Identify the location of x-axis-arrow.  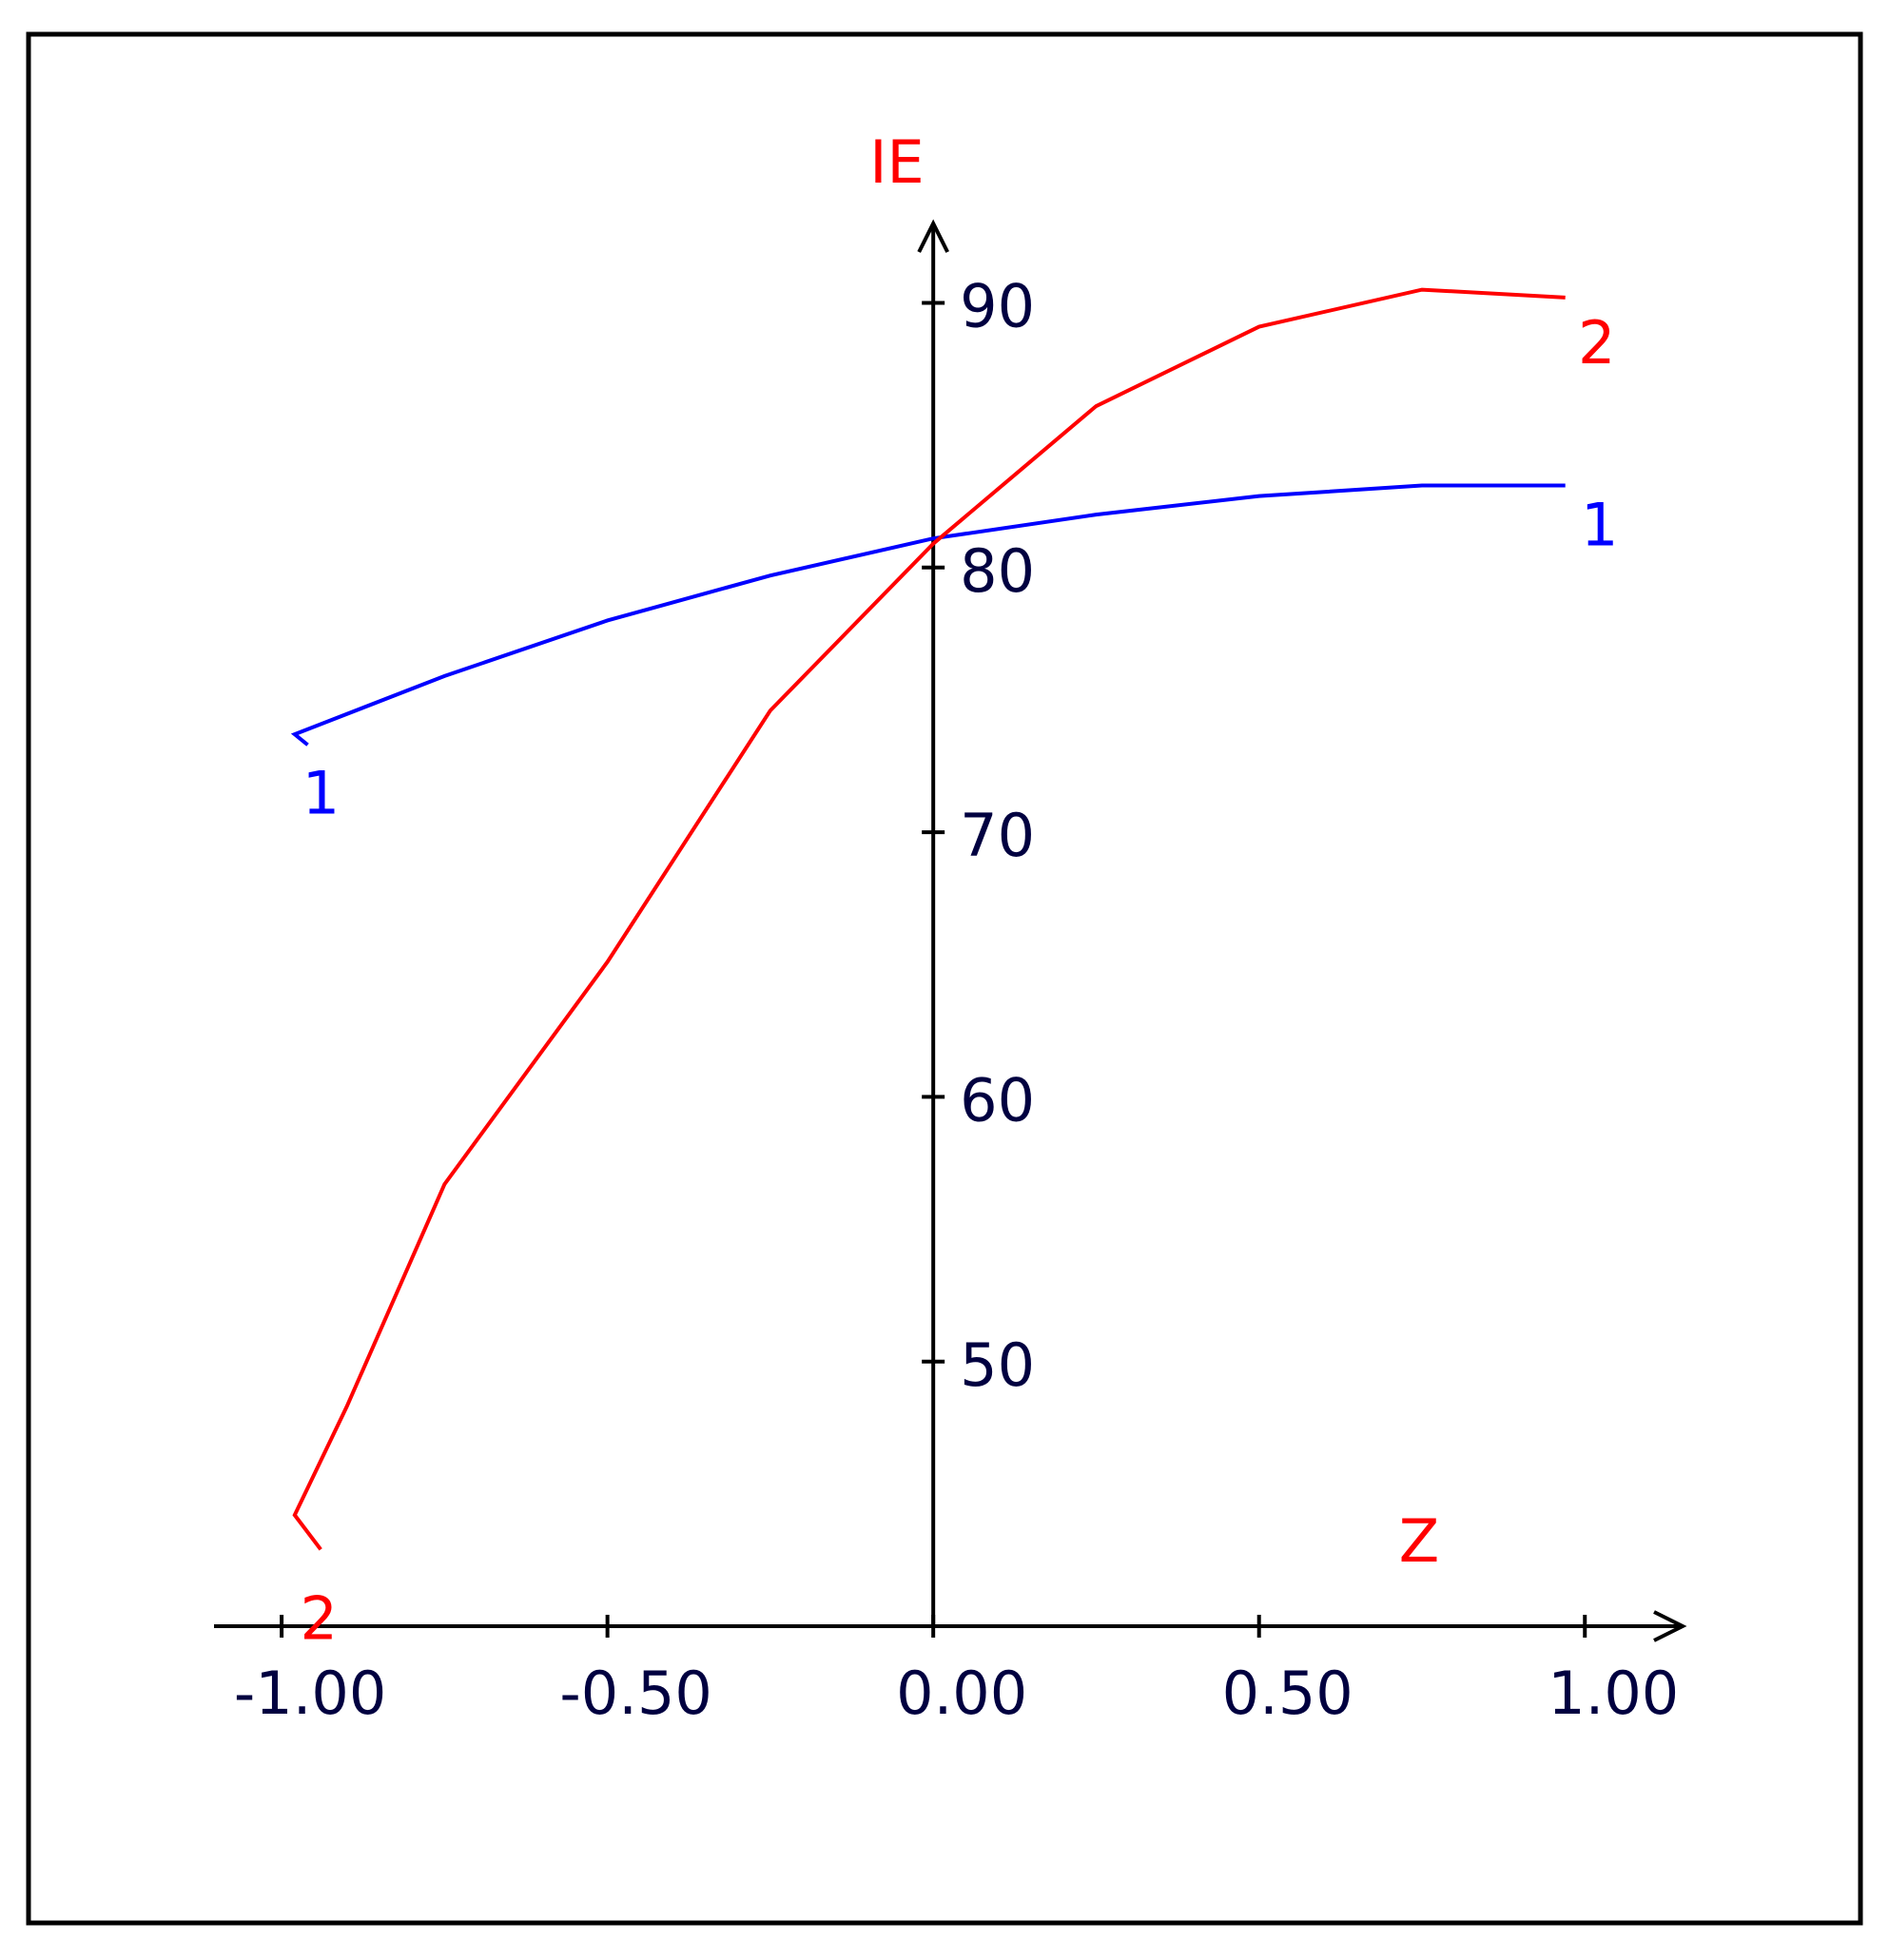
(1670, 1626).